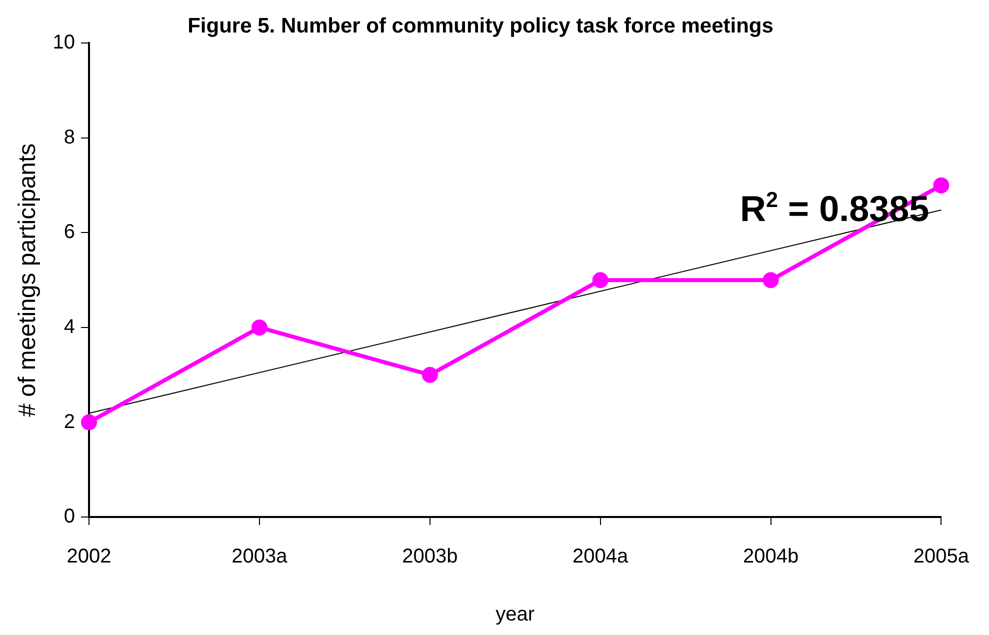 This screenshot has height=635, width=989. I want to click on y-tick-label: 8, so click(70, 137).